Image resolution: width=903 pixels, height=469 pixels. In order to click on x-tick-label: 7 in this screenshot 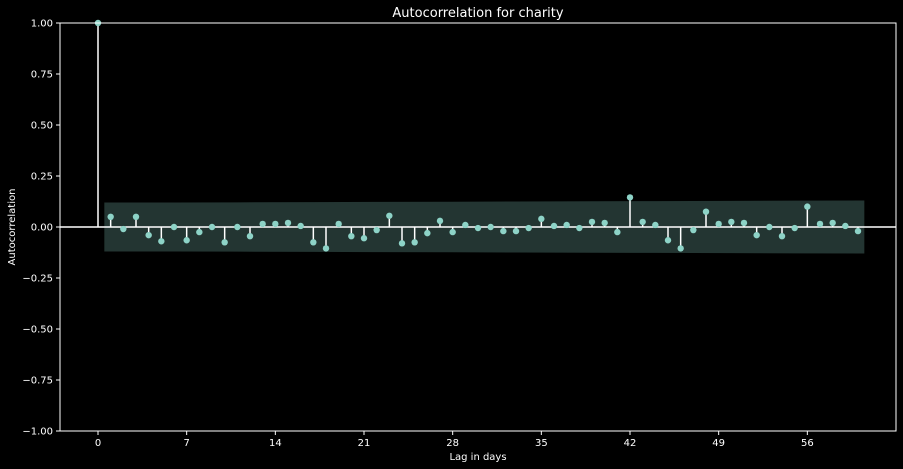, I will do `click(186, 443)`.